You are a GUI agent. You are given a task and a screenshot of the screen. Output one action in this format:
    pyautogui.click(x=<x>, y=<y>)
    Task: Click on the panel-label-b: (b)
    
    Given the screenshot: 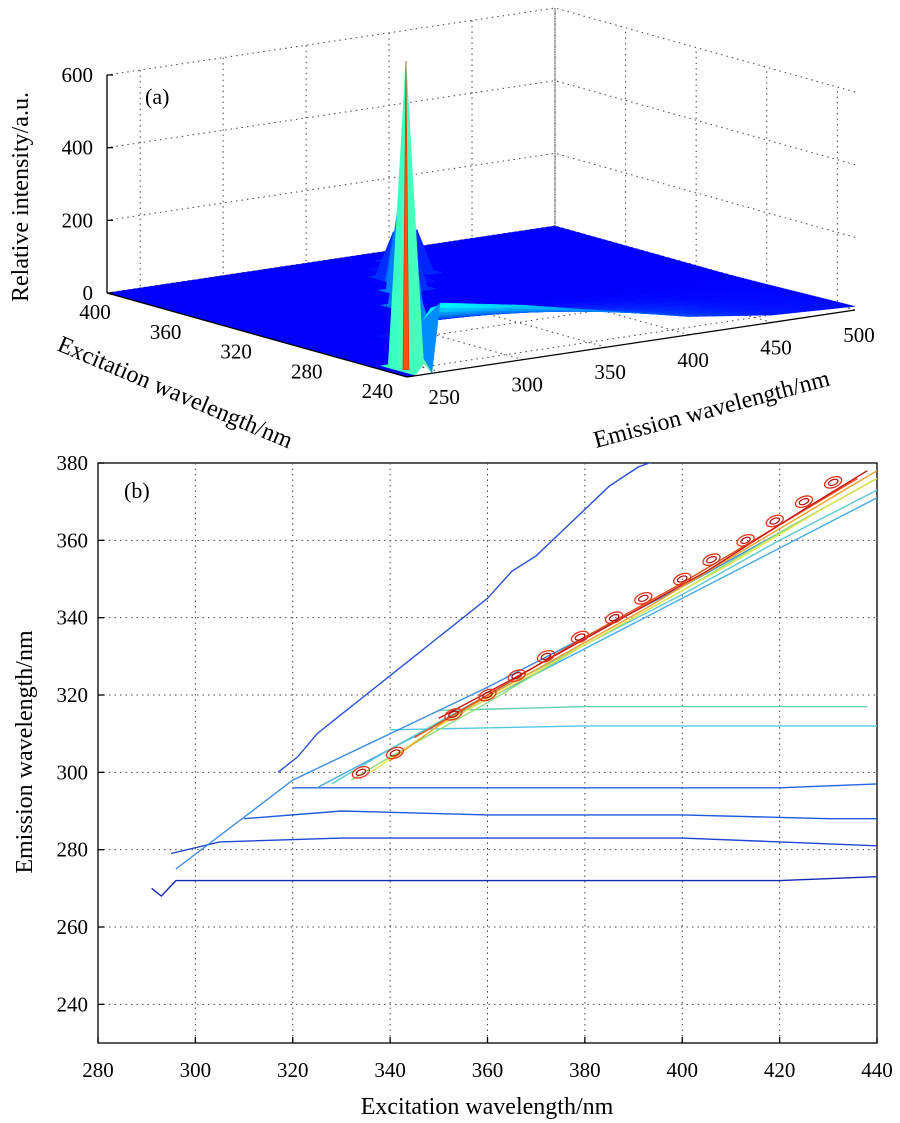 What is the action you would take?
    pyautogui.click(x=137, y=490)
    